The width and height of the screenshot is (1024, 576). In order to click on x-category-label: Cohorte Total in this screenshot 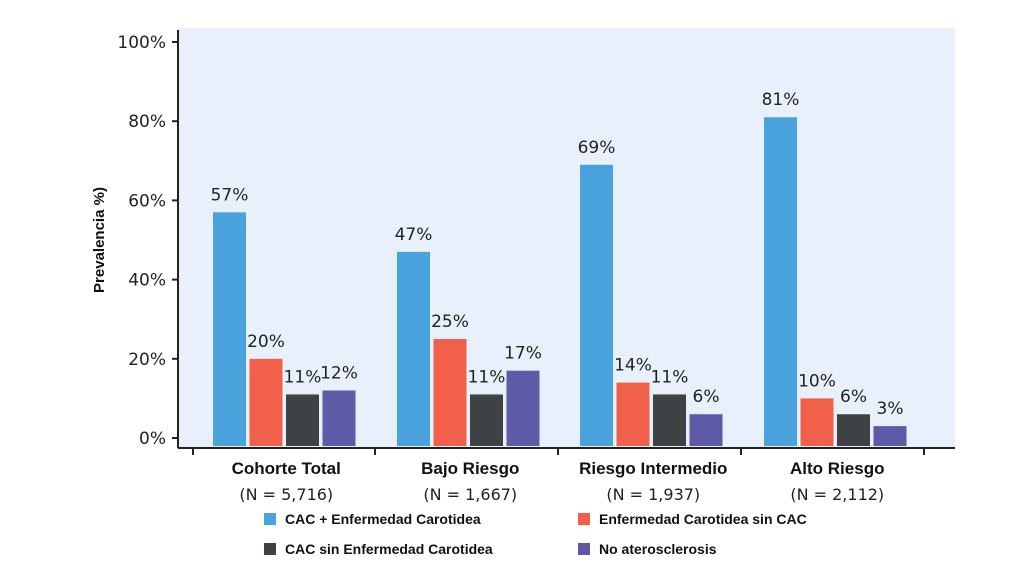, I will do `click(286, 468)`.